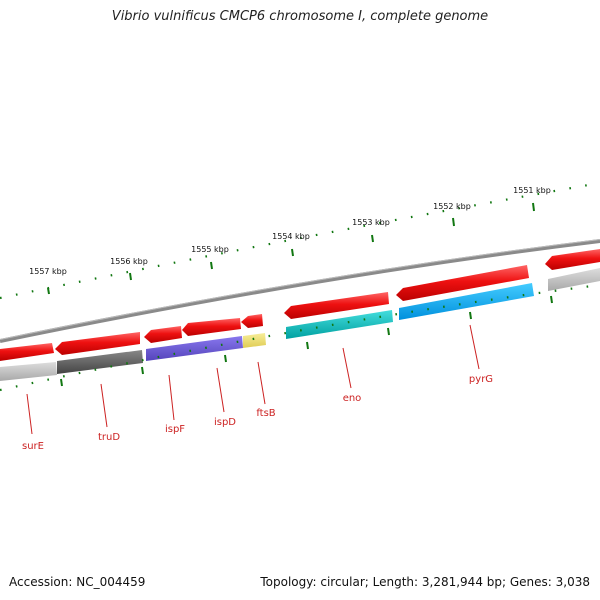 This screenshot has height=600, width=600. What do you see at coordinates (265, 413) in the screenshot?
I see `gene-label-ftsB: ftsB` at bounding box center [265, 413].